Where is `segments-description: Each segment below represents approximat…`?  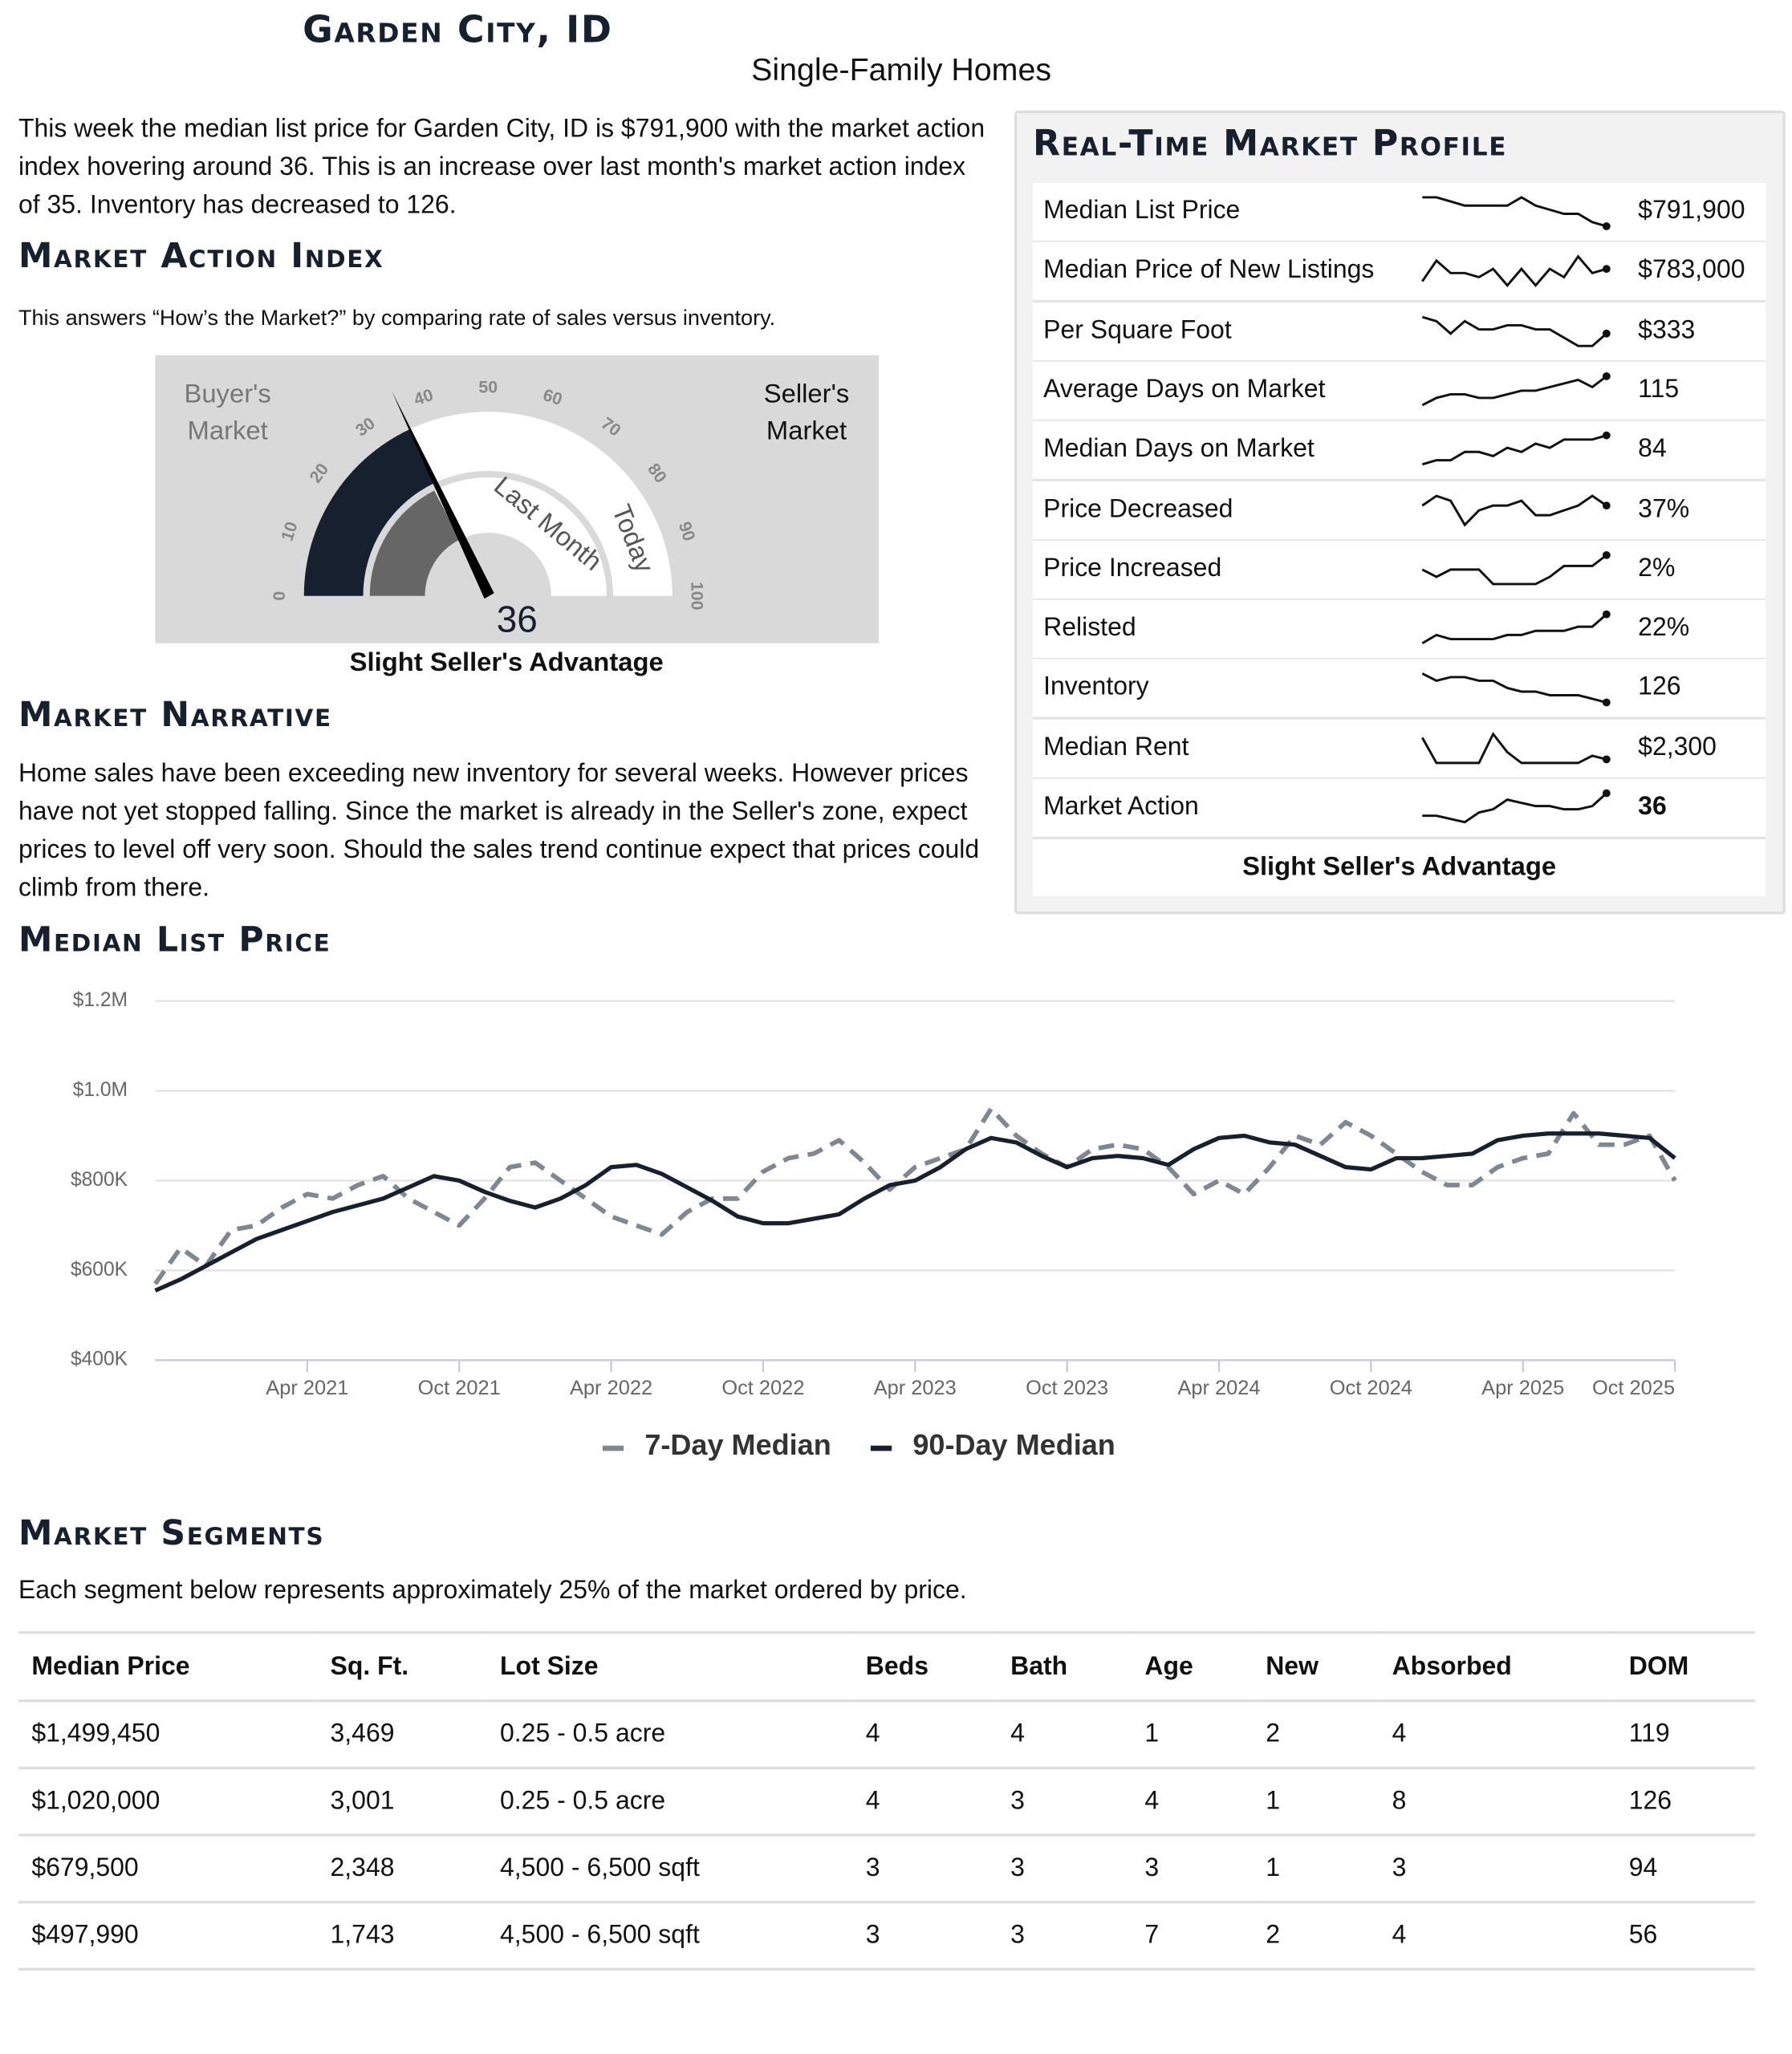 segments-description: Each segment below represents approximat… is located at coordinates (492, 1591).